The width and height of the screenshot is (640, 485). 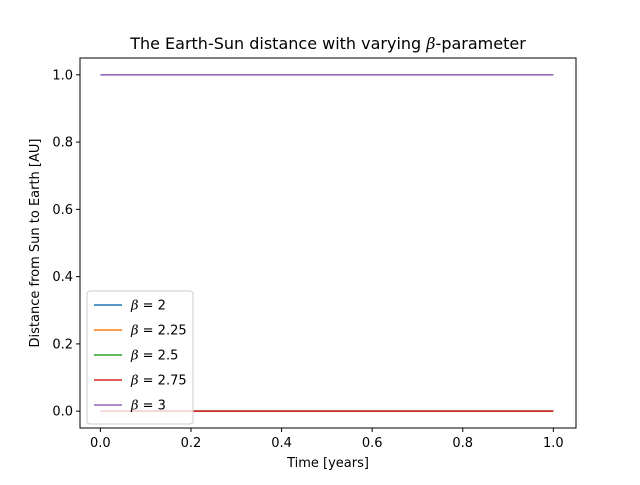 I want to click on x-tick-label: 0.6, so click(x=372, y=443).